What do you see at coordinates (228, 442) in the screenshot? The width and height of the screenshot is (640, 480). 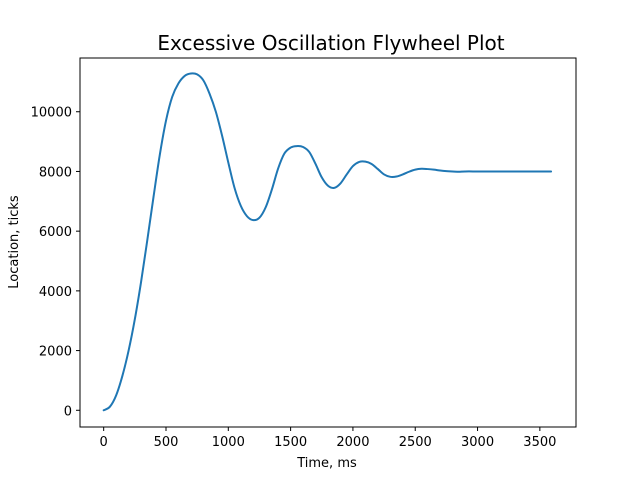 I see `x-tick-label: 1000` at bounding box center [228, 442].